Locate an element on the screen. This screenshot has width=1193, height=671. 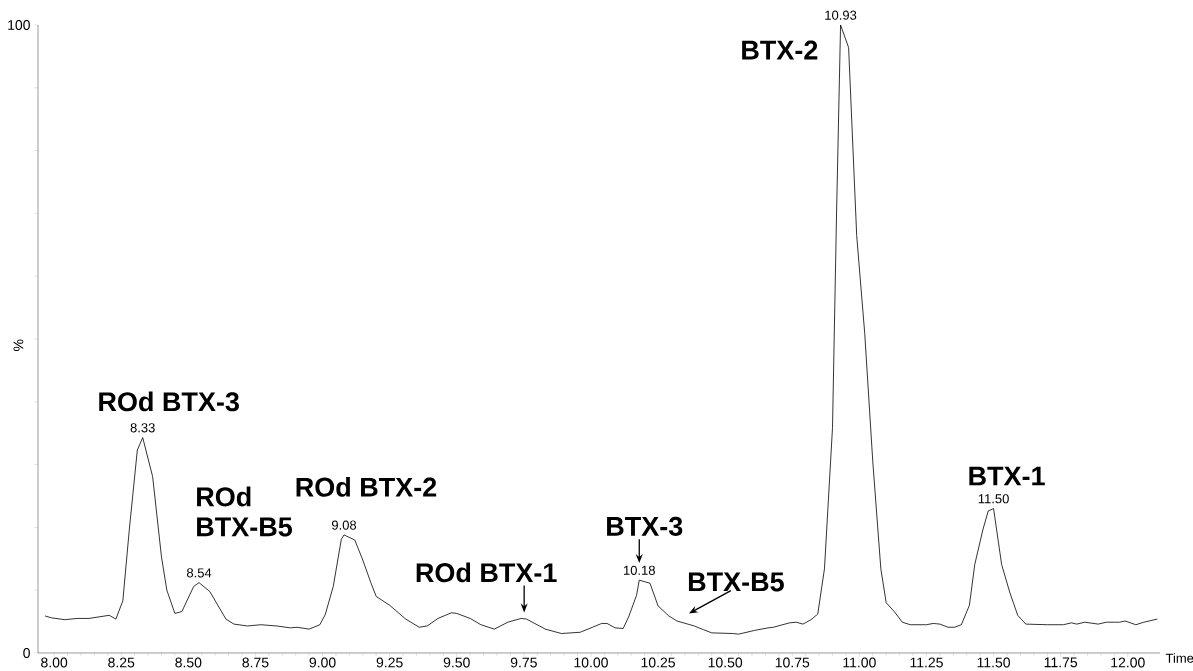
annotation: BTX-1 is located at coordinates (1007, 476).